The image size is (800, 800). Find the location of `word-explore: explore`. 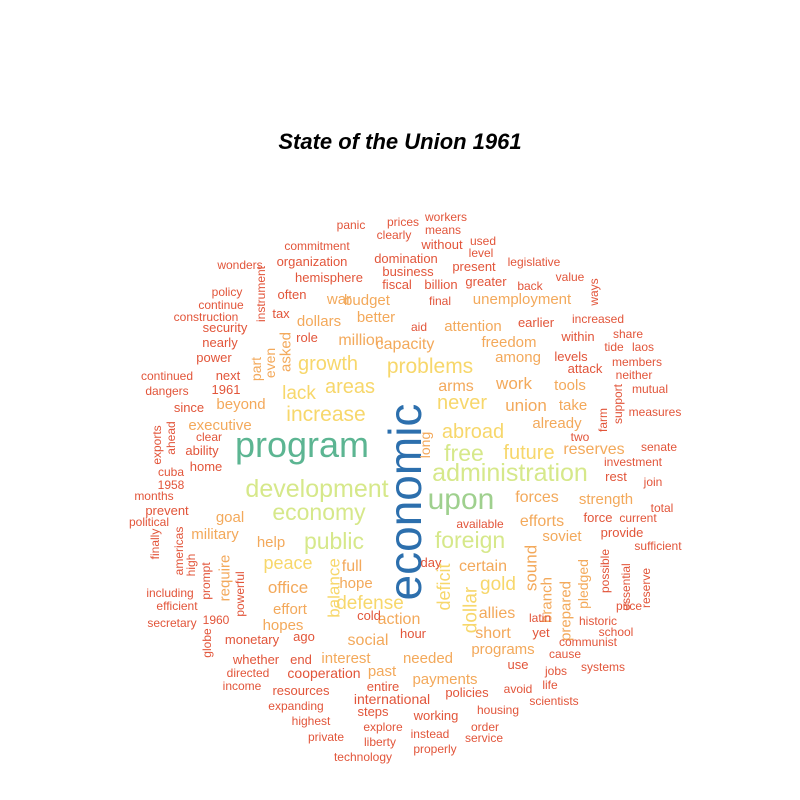

word-explore: explore is located at coordinates (383, 727).